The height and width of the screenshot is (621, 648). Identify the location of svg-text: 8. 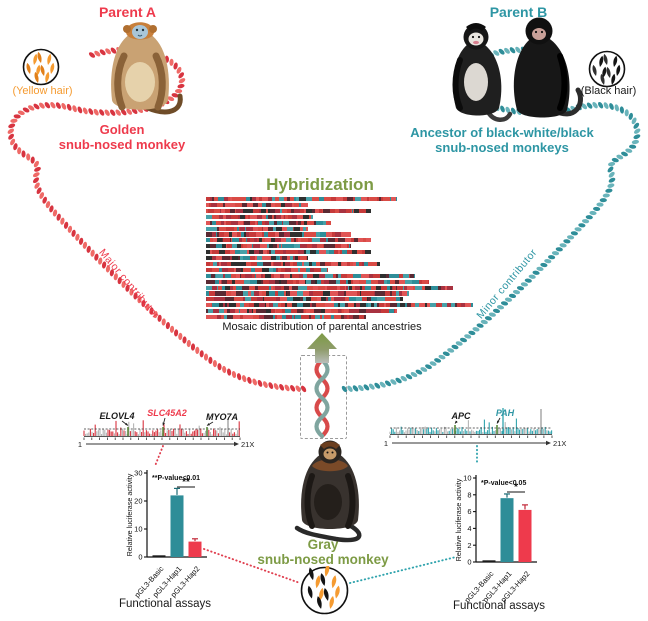
(469, 494).